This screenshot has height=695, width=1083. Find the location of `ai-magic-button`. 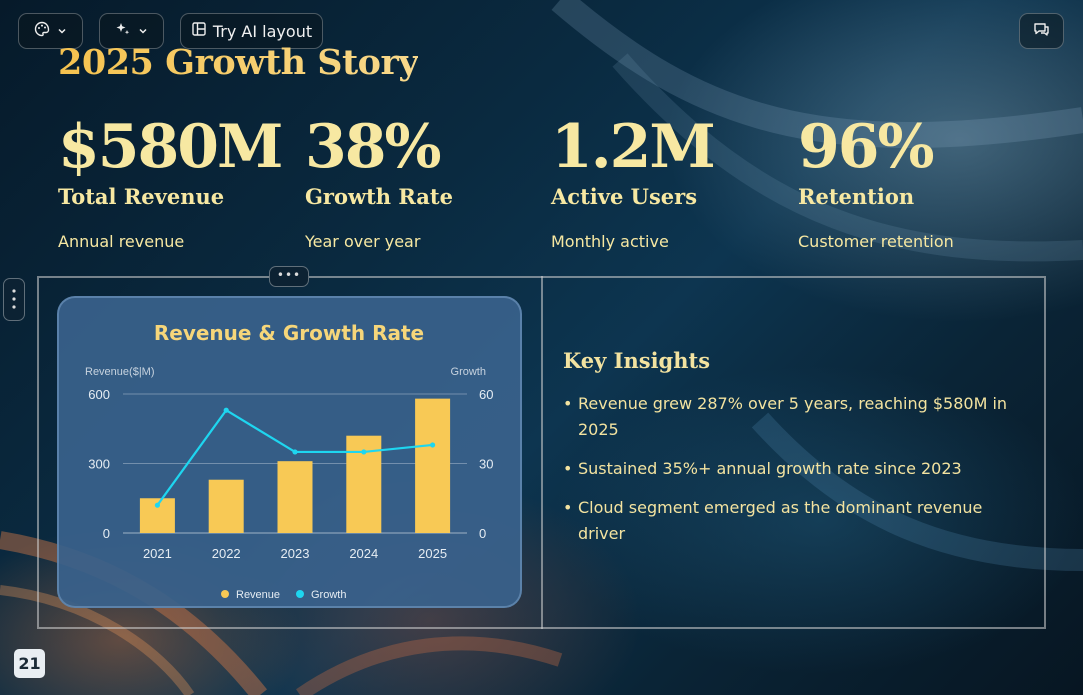

ai-magic-button is located at coordinates (131, 31).